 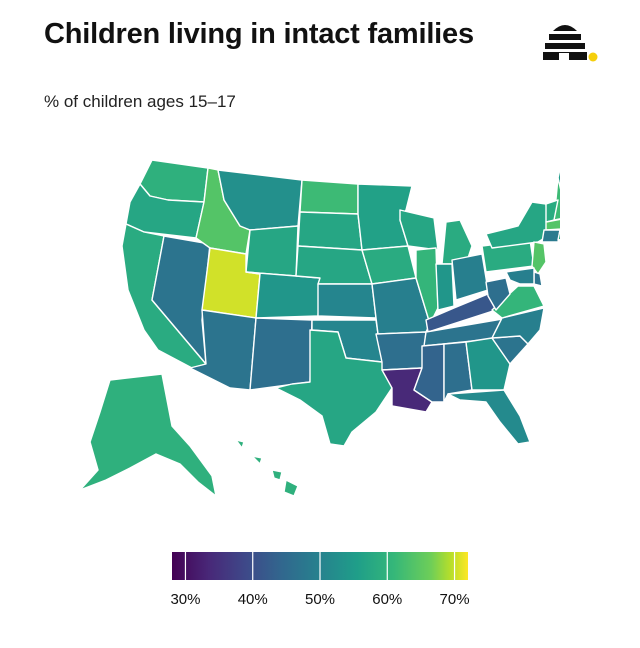 What do you see at coordinates (320, 580) in the screenshot?
I see `color-legend: 30% 40% 50% 60% 70%` at bounding box center [320, 580].